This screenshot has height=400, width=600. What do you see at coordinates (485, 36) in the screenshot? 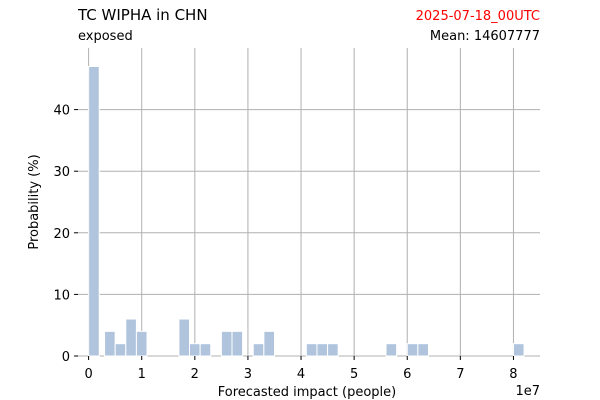
I see `mean-label: Mean: 14607777` at bounding box center [485, 36].